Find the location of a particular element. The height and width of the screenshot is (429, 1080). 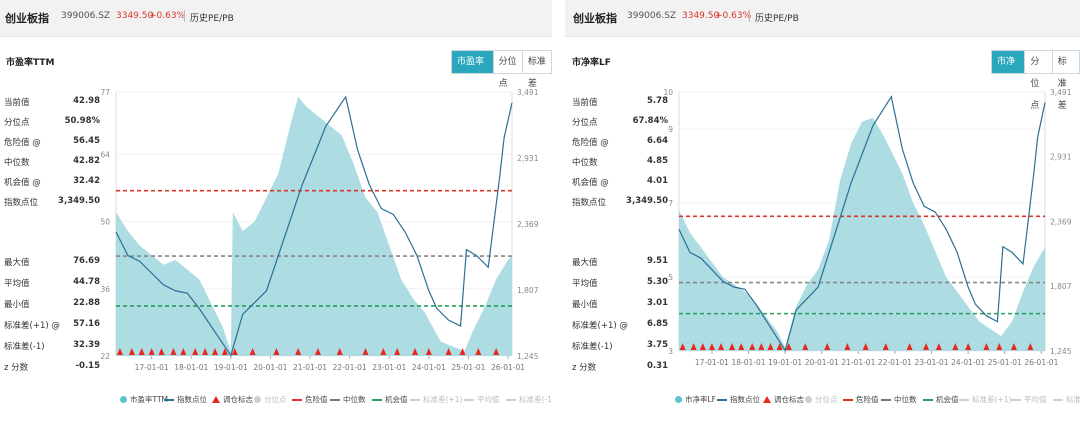

legend-label: 中位数 is located at coordinates (905, 399).